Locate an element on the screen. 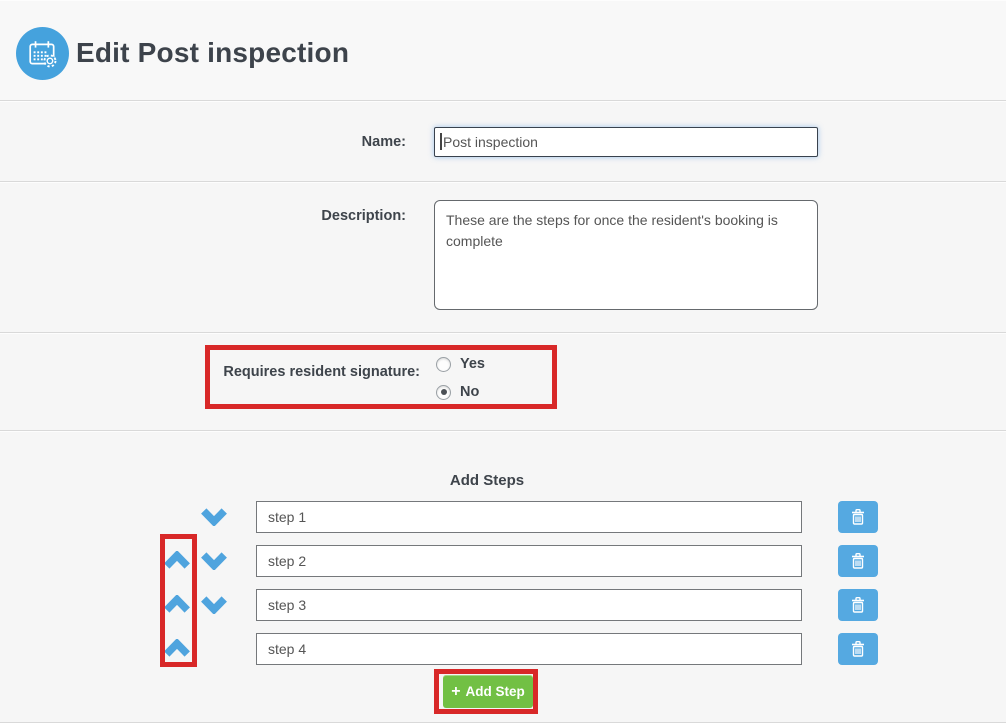  radio-no-circle is located at coordinates (443, 392).